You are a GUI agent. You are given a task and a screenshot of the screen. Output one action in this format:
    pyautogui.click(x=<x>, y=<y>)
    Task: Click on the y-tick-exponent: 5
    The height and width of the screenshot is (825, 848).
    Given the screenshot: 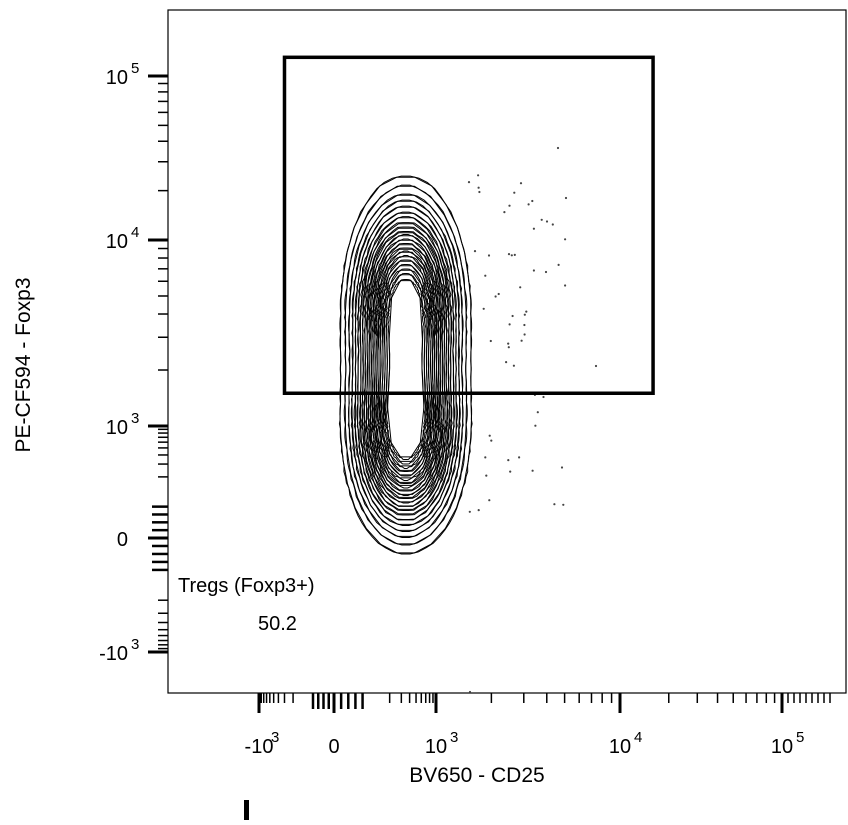 What is the action you would take?
    pyautogui.click(x=135, y=68)
    